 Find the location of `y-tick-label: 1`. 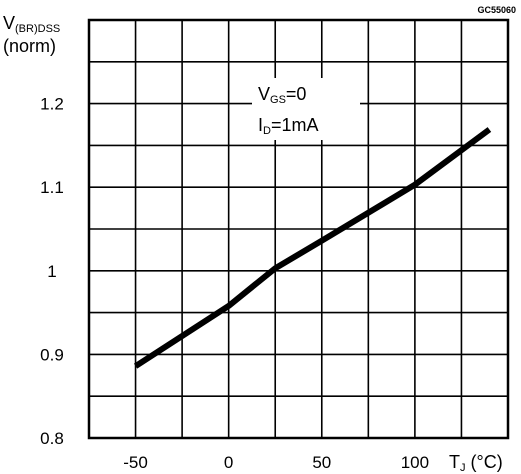

y-tick-label: 1 is located at coordinates (51, 271).